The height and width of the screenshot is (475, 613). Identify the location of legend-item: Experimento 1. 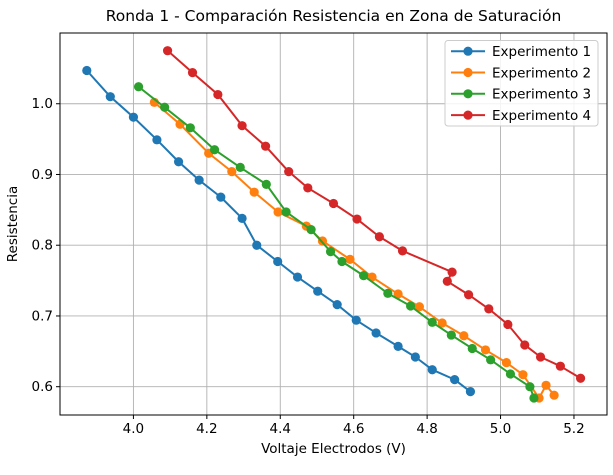
(521, 52).